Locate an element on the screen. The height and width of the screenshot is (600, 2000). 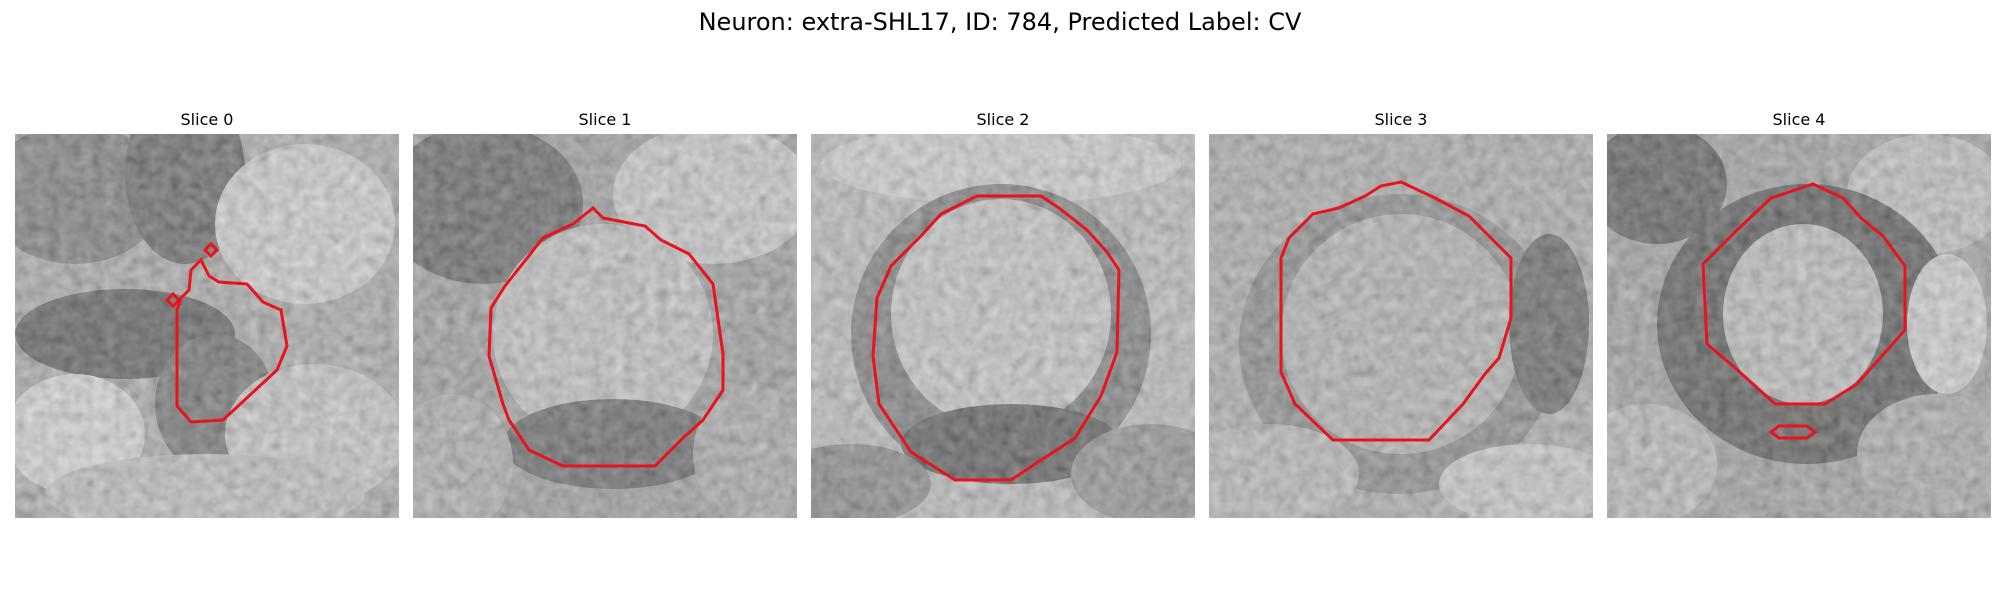
slice-panel-4: Slice 4 is located at coordinates (1799, 314).